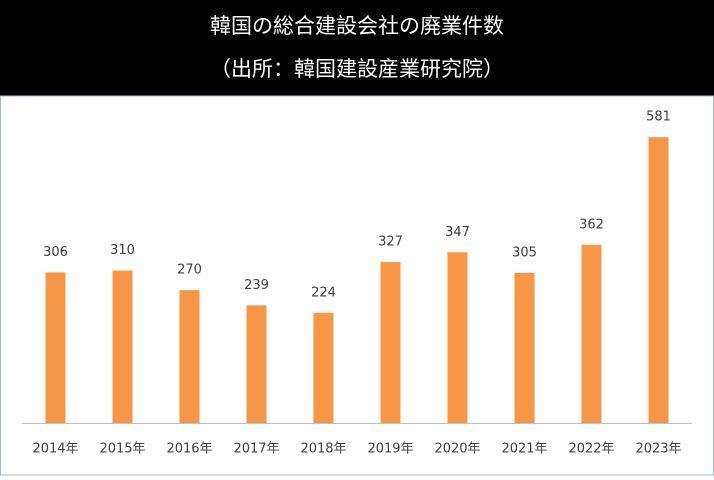 The height and width of the screenshot is (480, 714). Describe the element at coordinates (122, 449) in the screenshot. I see `x-tick-label: 2015年` at that location.